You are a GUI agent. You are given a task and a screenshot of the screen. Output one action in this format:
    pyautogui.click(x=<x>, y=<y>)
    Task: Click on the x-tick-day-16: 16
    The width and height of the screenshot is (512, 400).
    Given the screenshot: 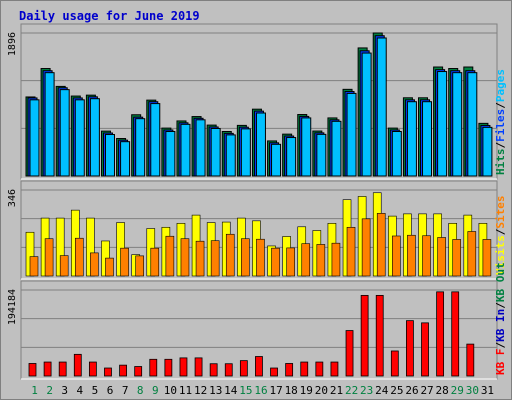 What is the action you would take?
    pyautogui.click(x=260, y=390)
    